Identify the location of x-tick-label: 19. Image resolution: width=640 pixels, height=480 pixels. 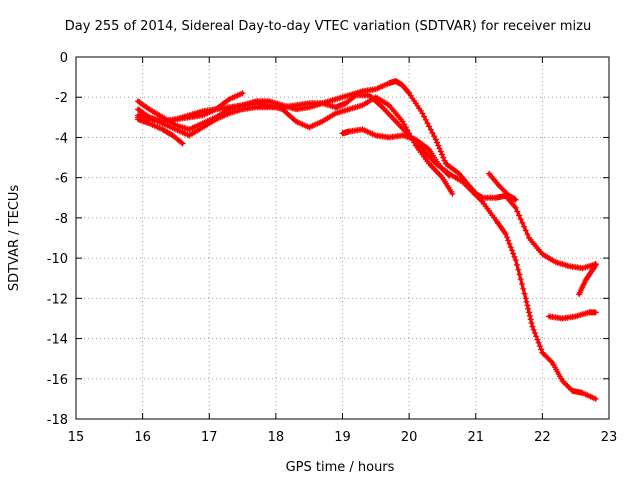
(342, 437).